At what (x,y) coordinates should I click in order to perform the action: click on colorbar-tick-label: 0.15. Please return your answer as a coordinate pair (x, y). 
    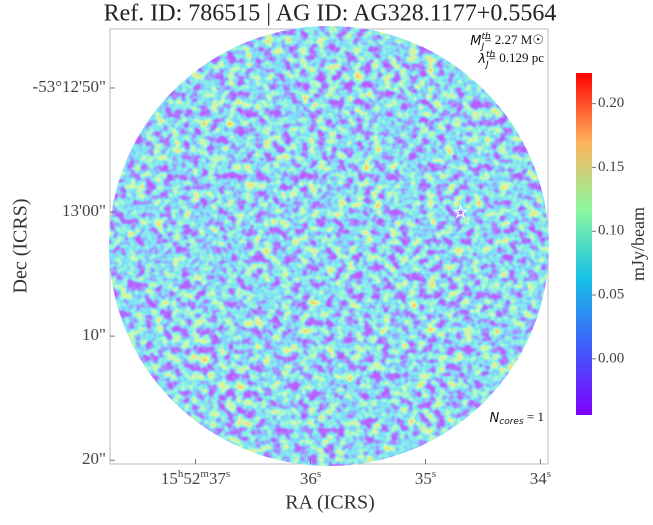
    Looking at the image, I should click on (611, 167).